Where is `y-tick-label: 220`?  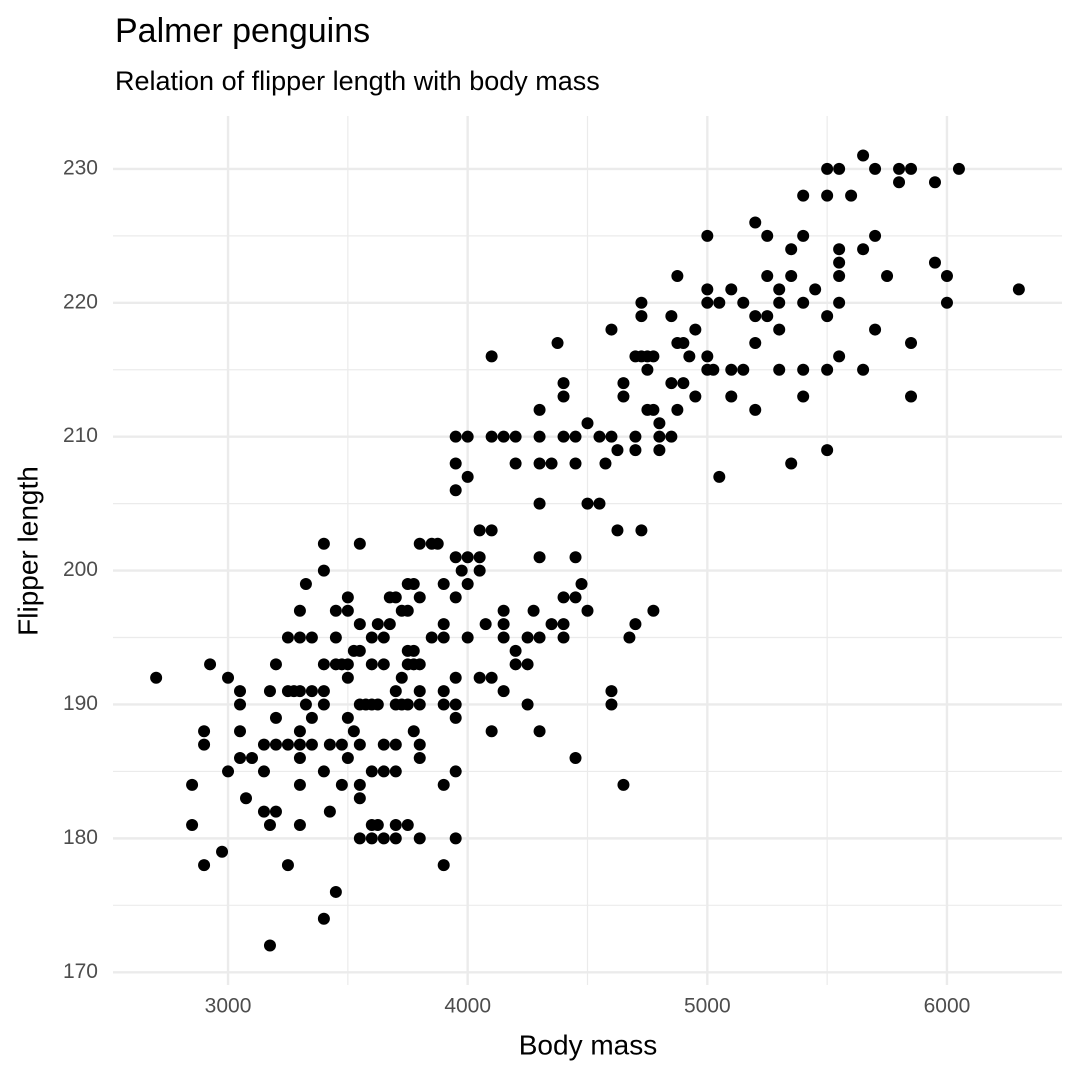
y-tick-label: 220 is located at coordinates (80, 301).